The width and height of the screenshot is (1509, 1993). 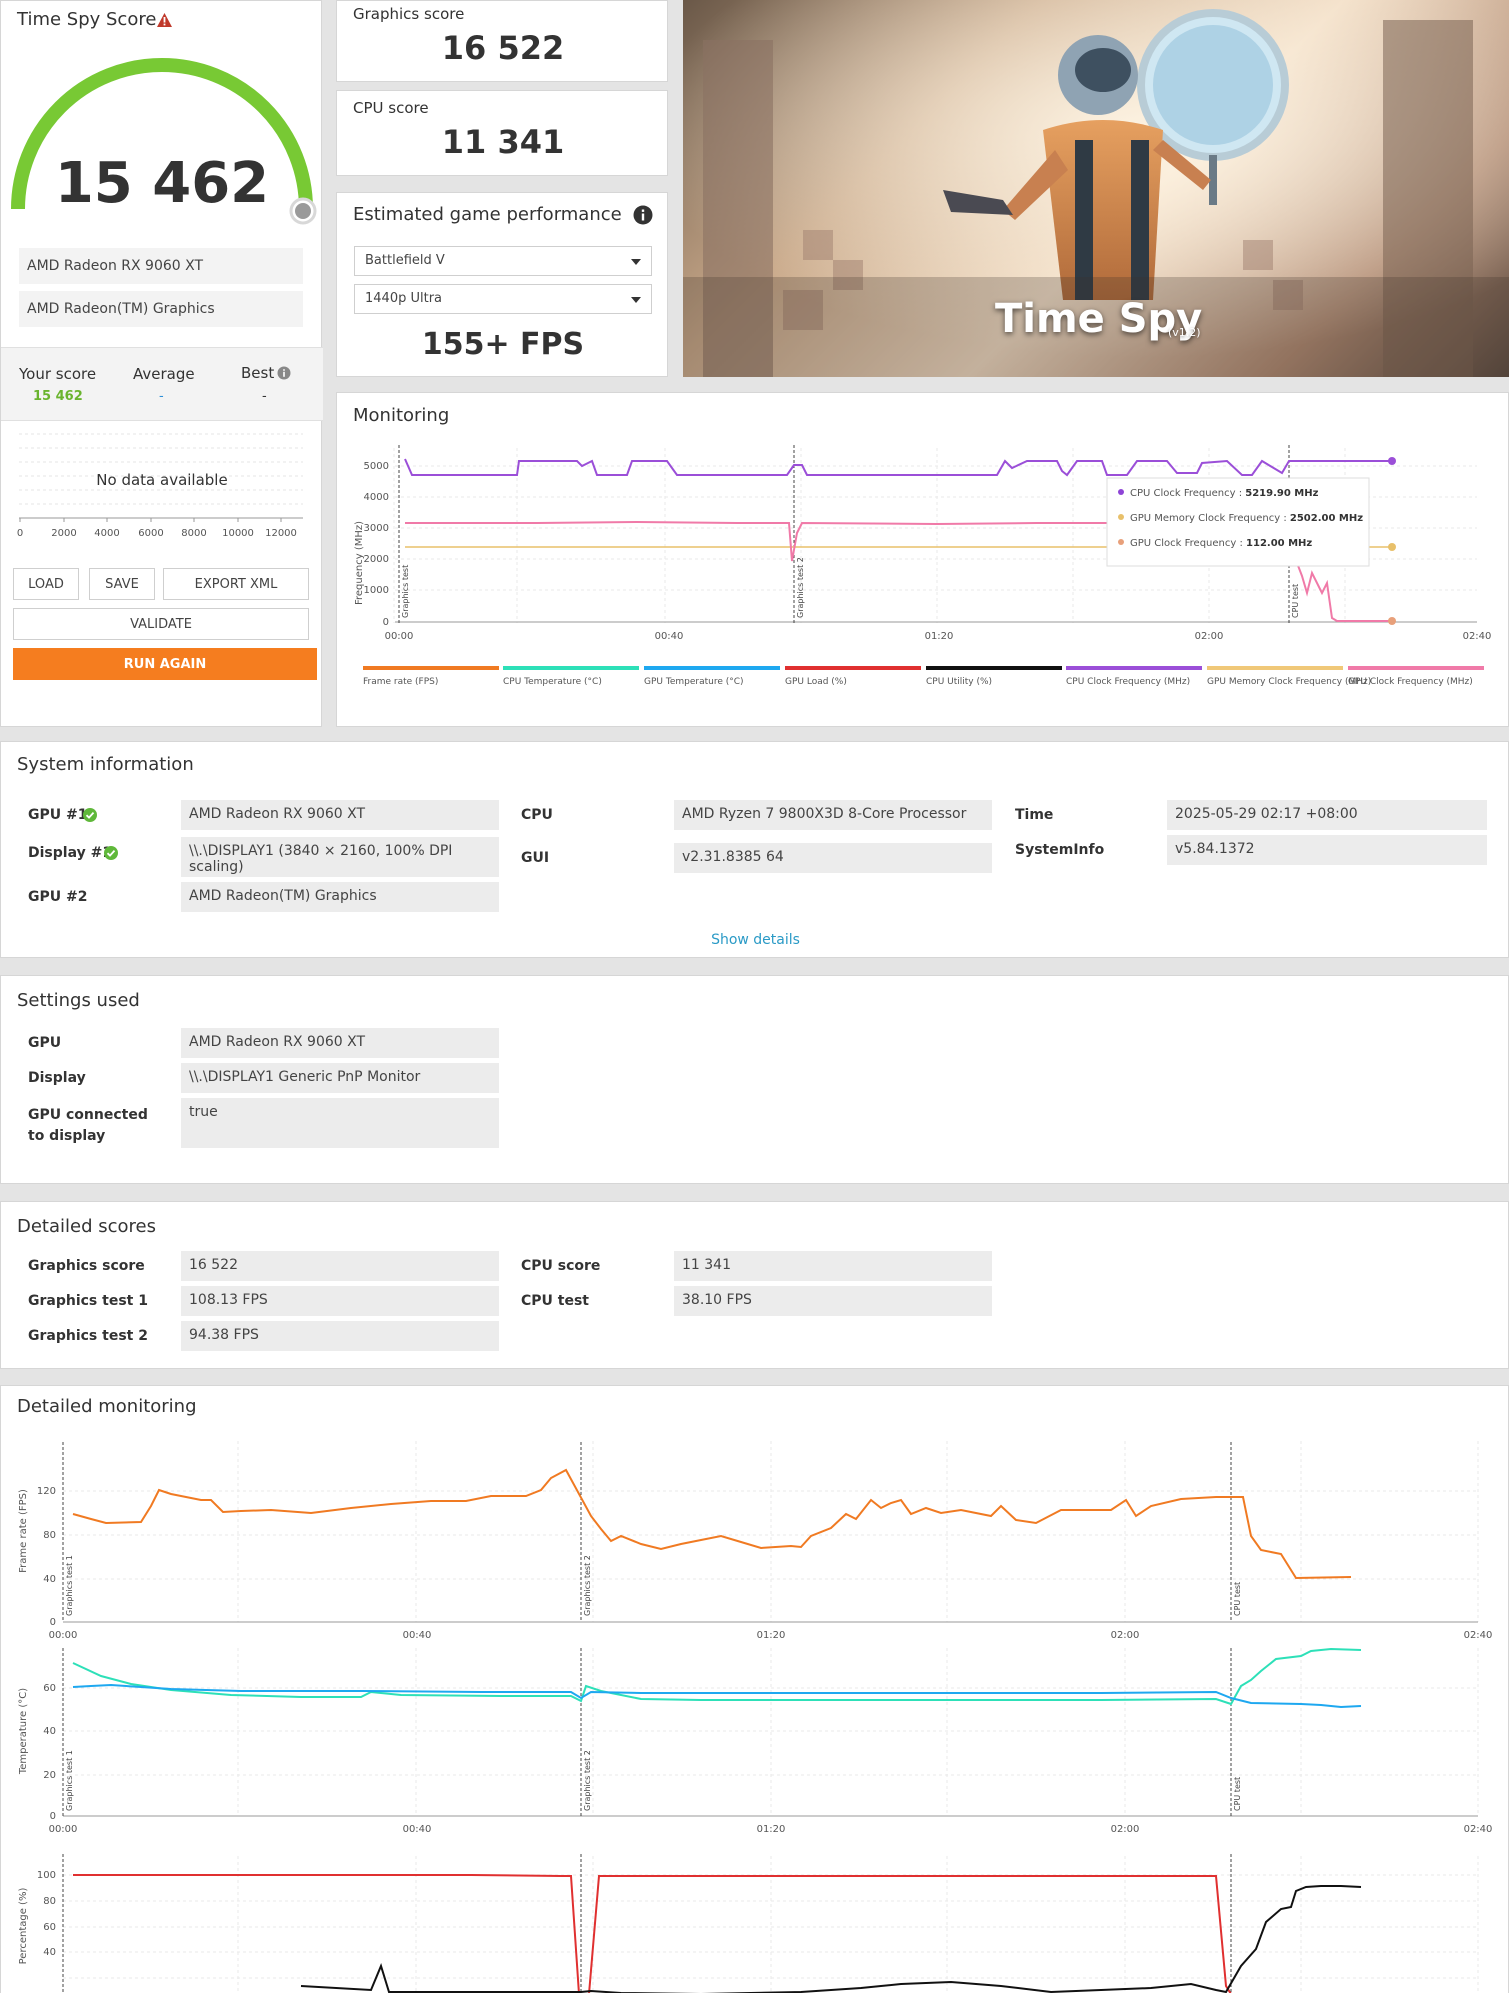 I want to click on monitoring-xtick: 02:40, so click(x=1477, y=636).